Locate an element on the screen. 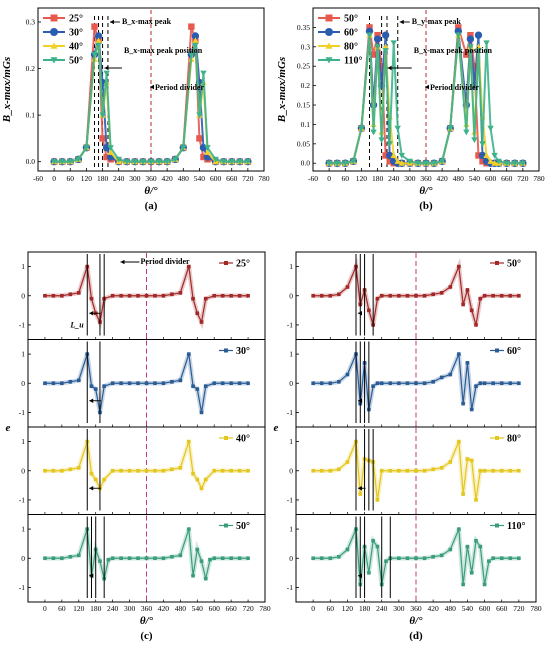  x-tick-label: 780 is located at coordinates (539, 178).